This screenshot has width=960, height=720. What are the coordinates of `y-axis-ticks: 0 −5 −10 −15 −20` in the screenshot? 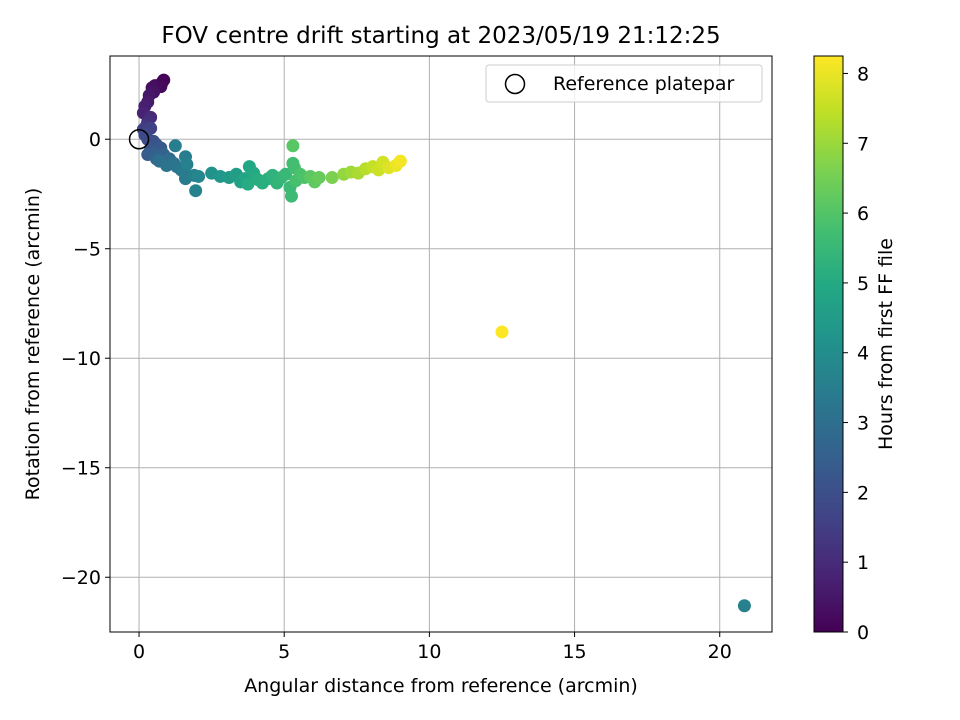 It's located at (85, 359).